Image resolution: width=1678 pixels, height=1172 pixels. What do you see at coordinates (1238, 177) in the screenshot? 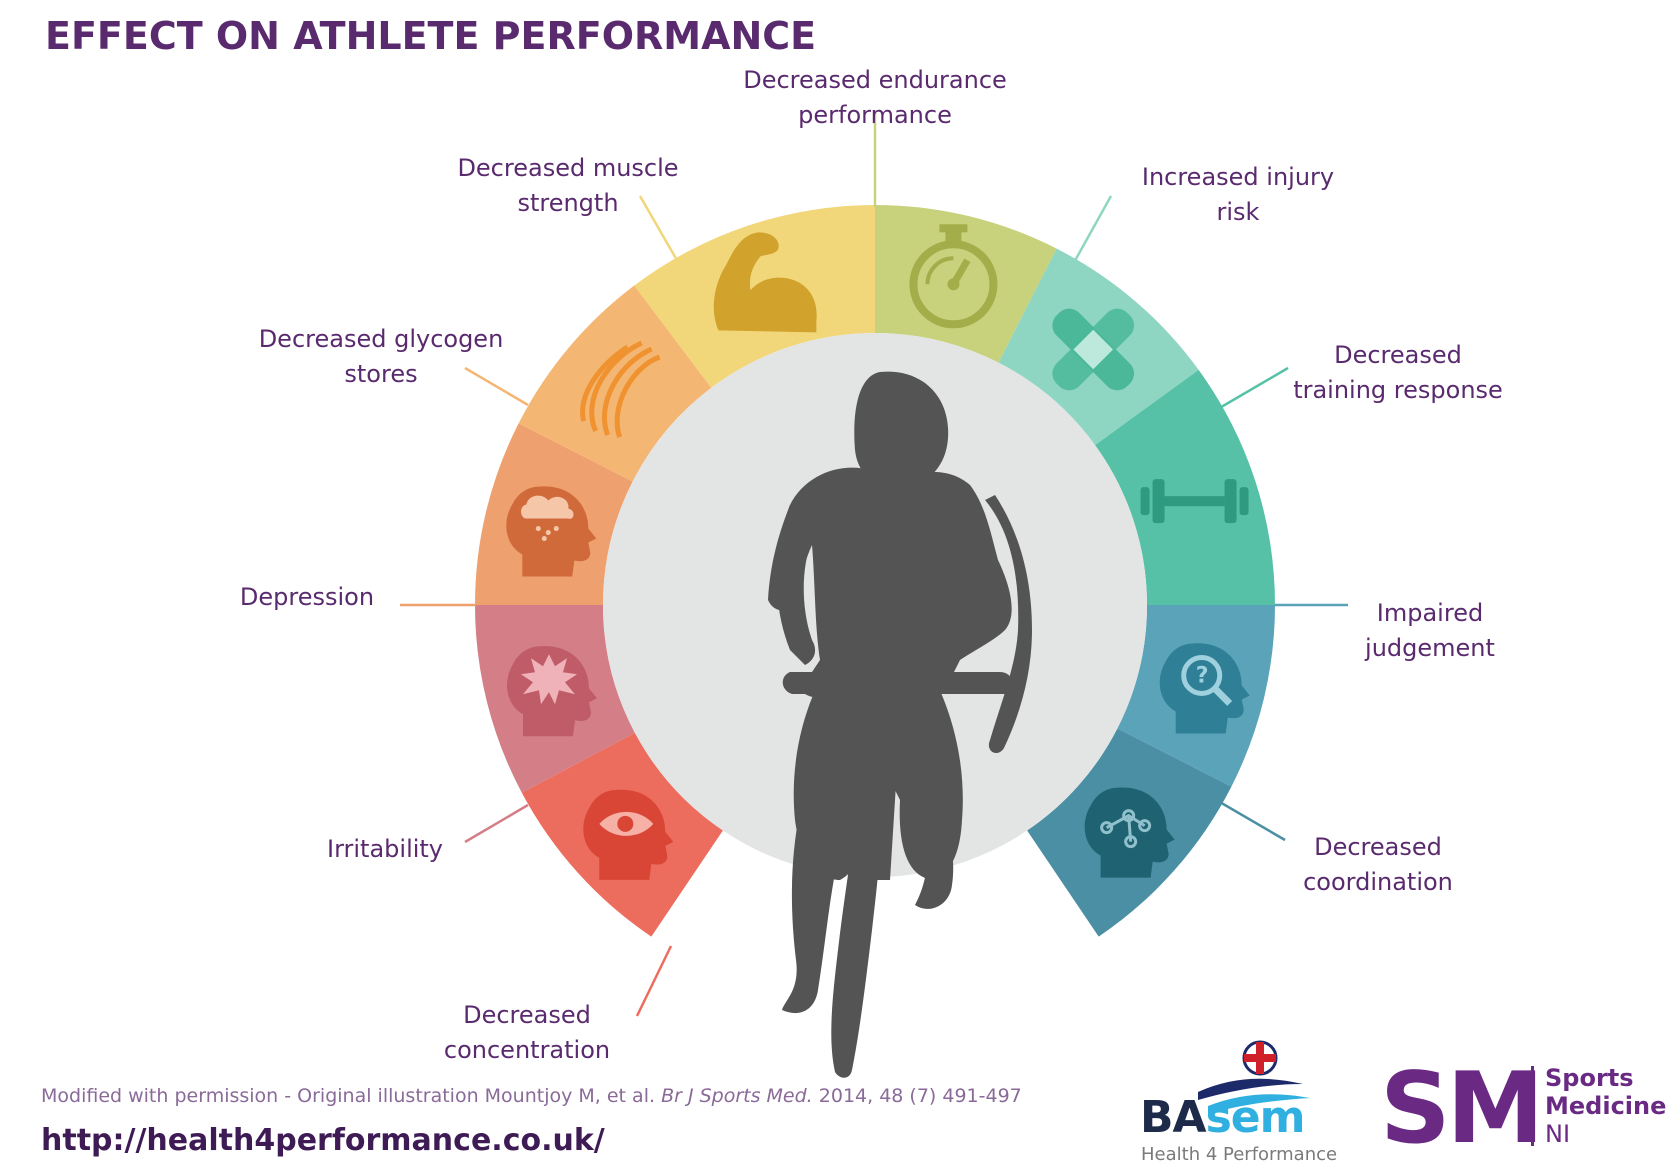
I see `effect-label-line: Increased injury` at bounding box center [1238, 177].